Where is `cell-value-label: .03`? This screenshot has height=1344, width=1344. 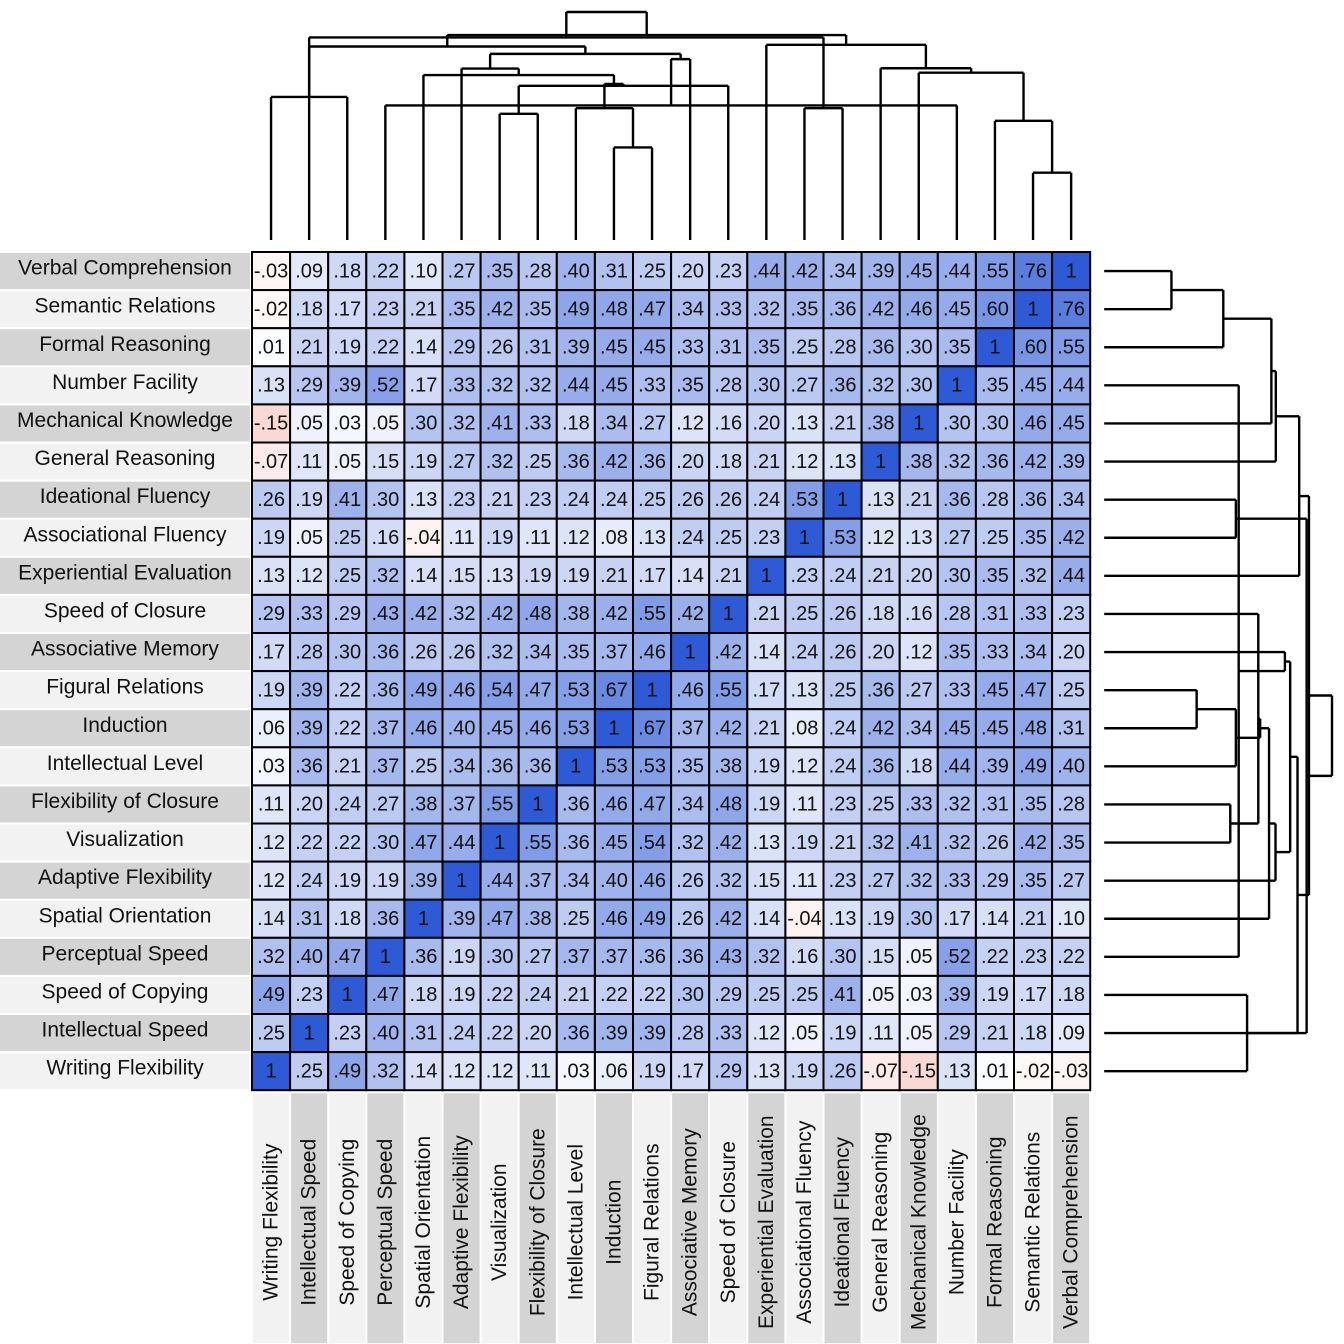 cell-value-label: .03 is located at coordinates (576, 1071).